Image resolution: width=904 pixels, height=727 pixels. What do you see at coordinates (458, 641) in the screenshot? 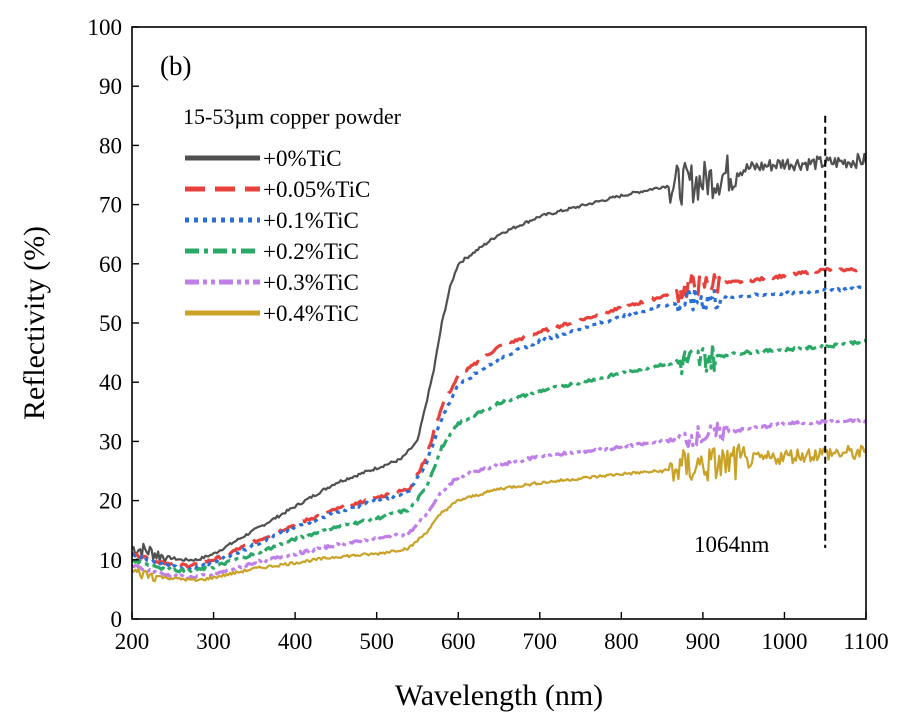
I see `x-tick-label: 600` at bounding box center [458, 641].